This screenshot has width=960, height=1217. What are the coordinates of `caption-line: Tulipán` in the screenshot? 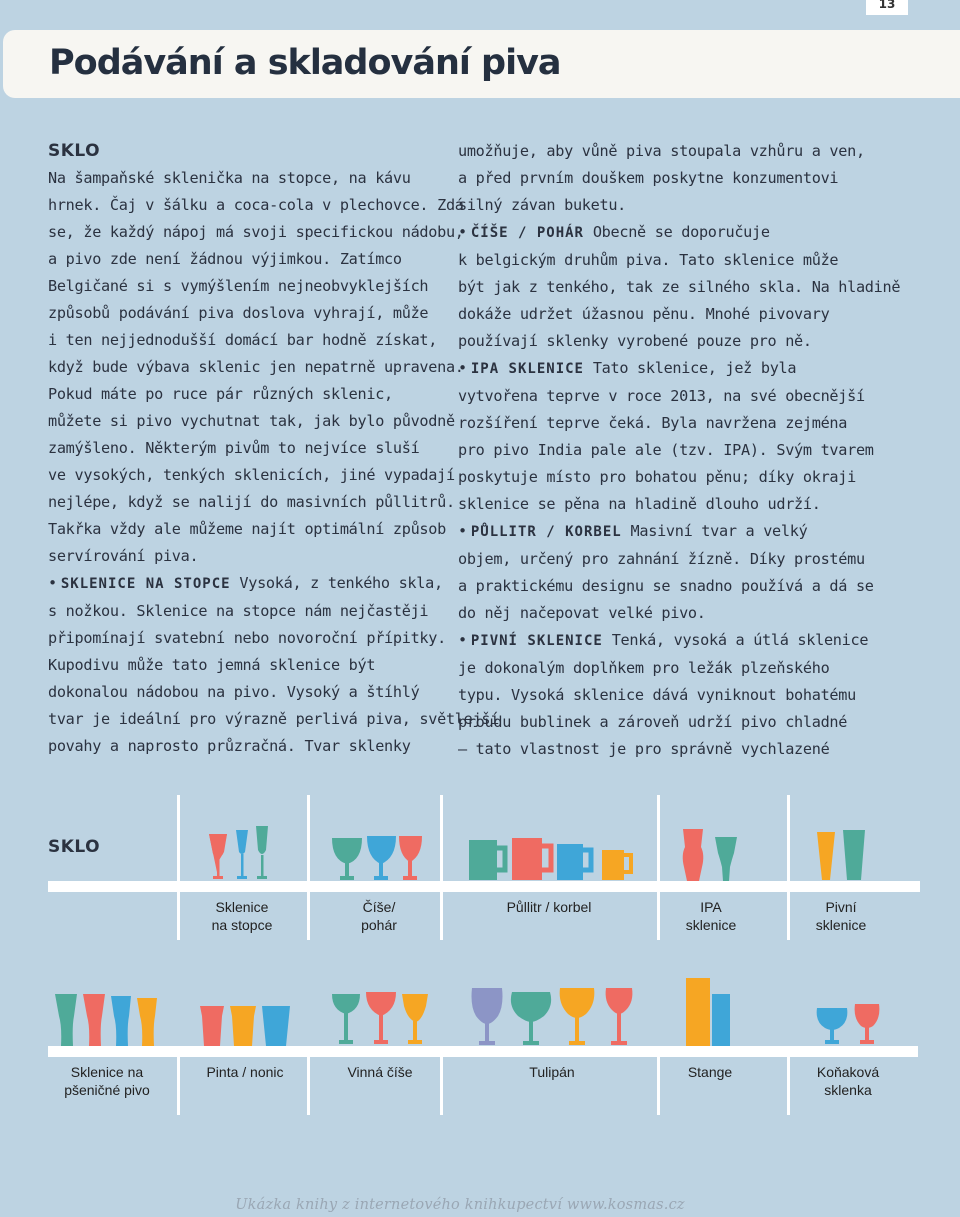 It's located at (552, 1072).